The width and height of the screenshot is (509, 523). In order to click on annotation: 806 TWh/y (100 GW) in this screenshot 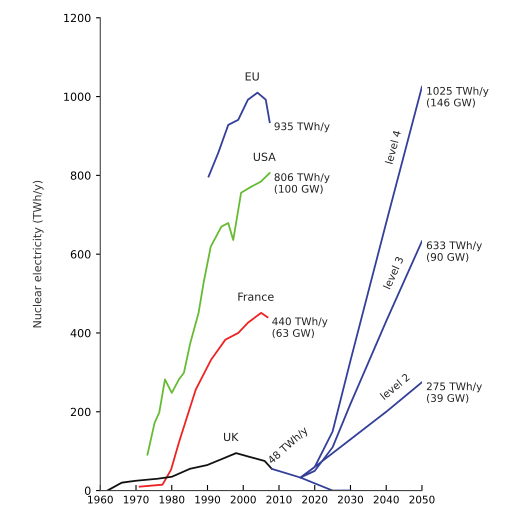, I will do `click(302, 183)`.